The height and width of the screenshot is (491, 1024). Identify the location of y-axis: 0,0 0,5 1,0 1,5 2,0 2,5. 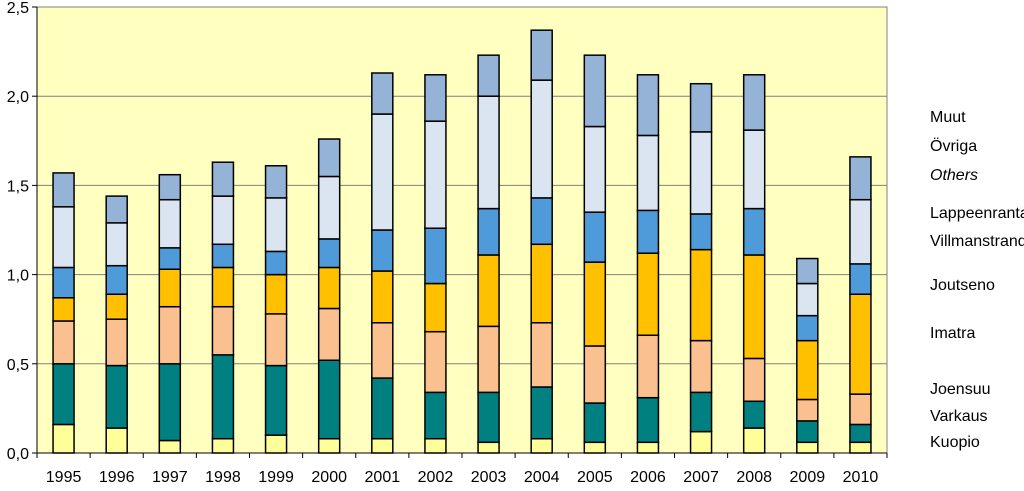
(22, 231).